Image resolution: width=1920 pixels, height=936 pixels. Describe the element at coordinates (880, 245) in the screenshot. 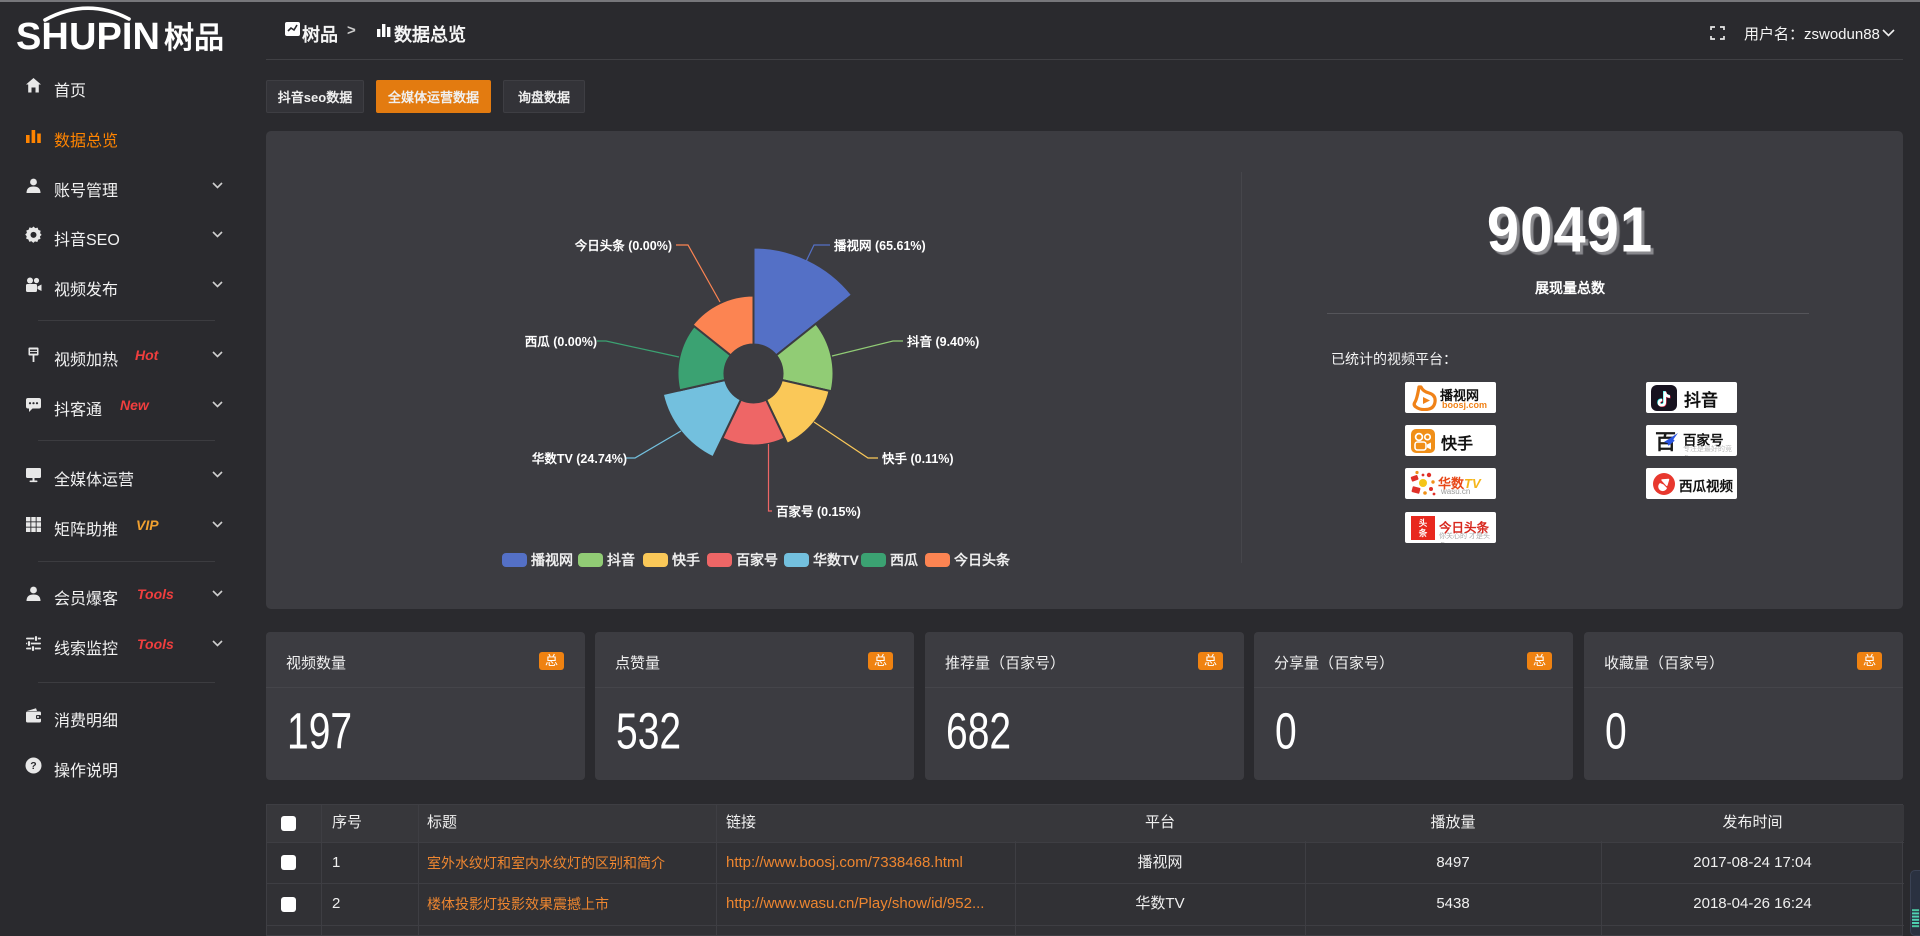

I see `svg-text: 播视网 (65.61%)` at that location.